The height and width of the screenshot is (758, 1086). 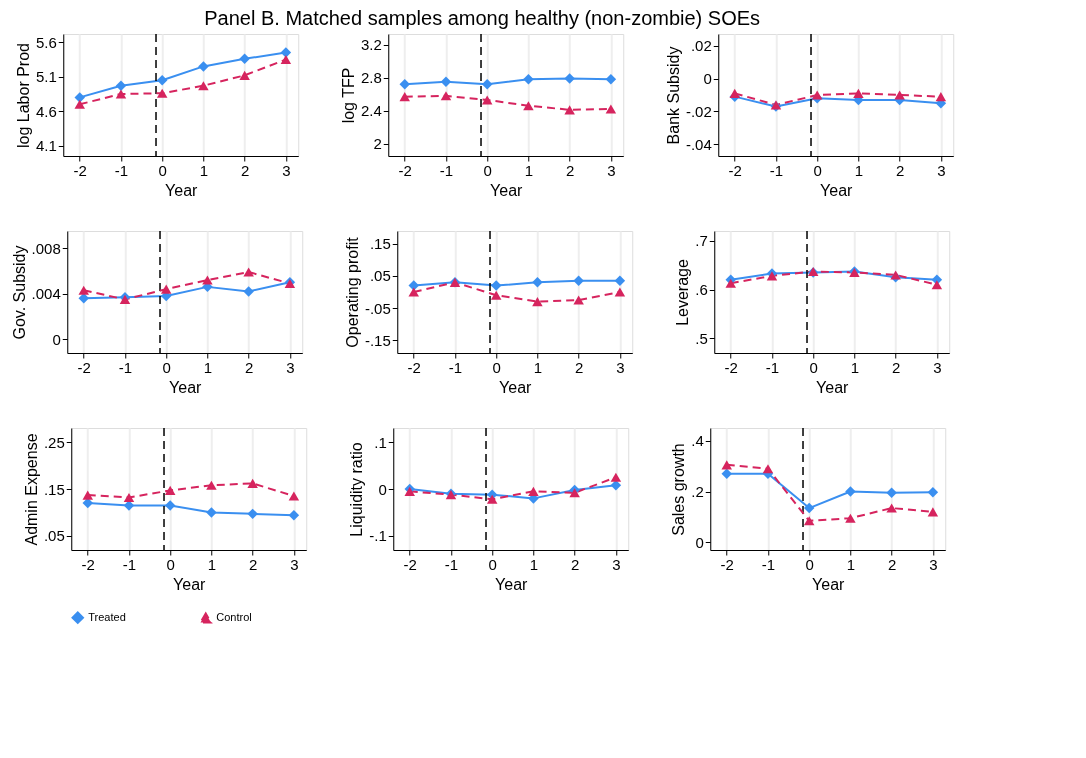 What do you see at coordinates (371, 111) in the screenshot?
I see `y-tick-label: 2.4` at bounding box center [371, 111].